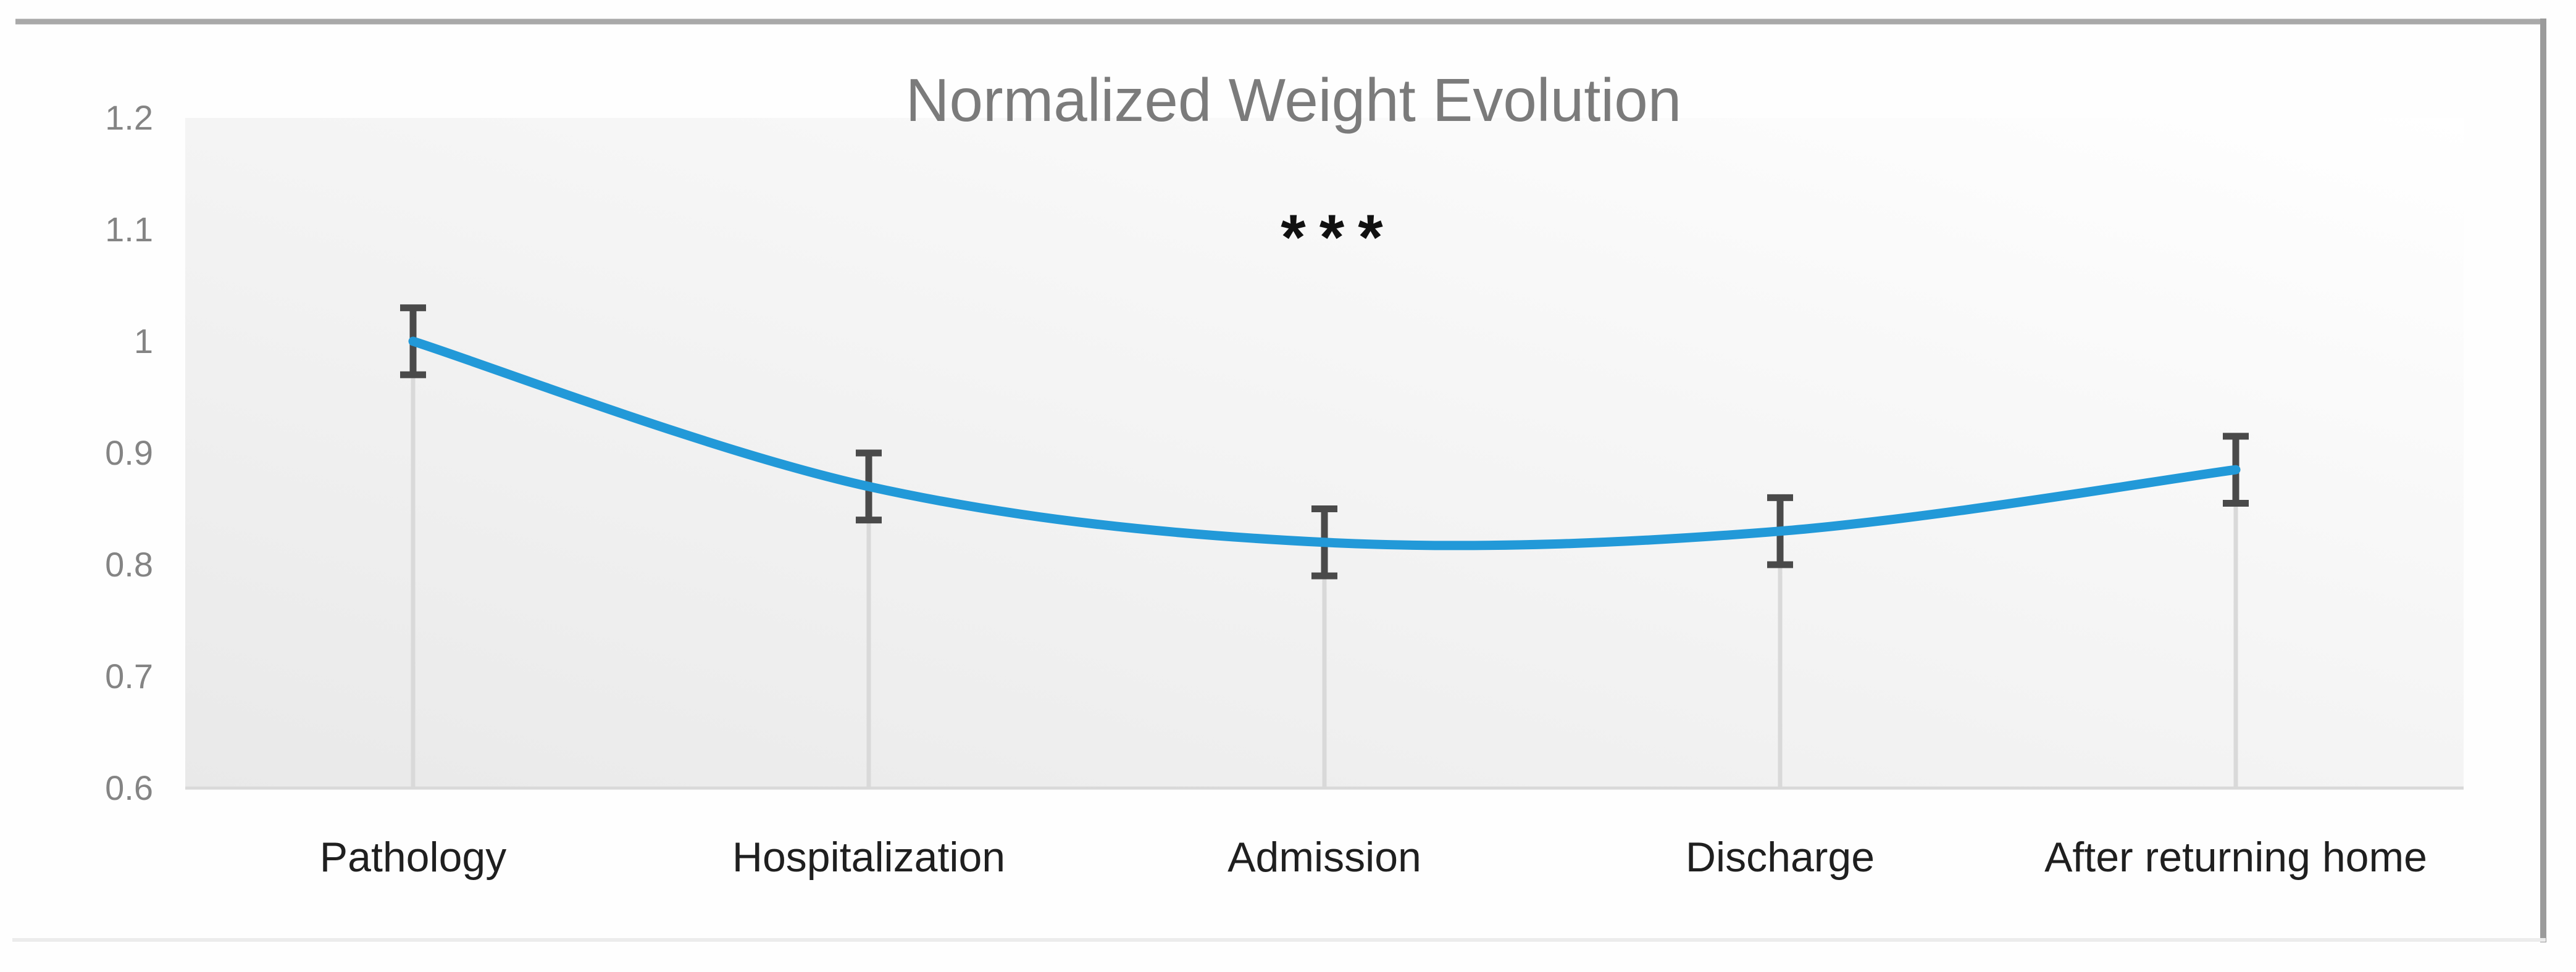  Describe the element at coordinates (1294, 100) in the screenshot. I see `chart-title: Normalized Weight Evolution` at that location.